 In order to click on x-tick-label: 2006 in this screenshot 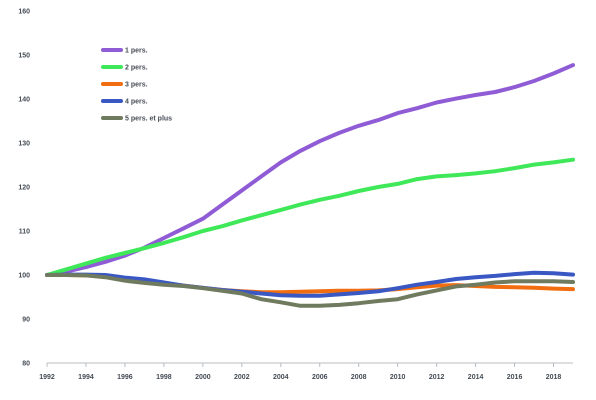, I will do `click(320, 377)`.